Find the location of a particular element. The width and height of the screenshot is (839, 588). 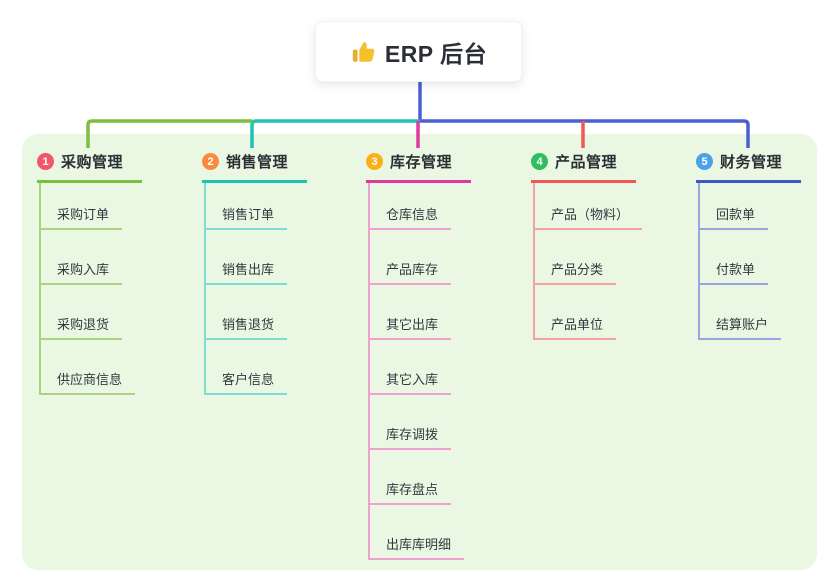

child-node-label: 产品单位 is located at coordinates (577, 324).